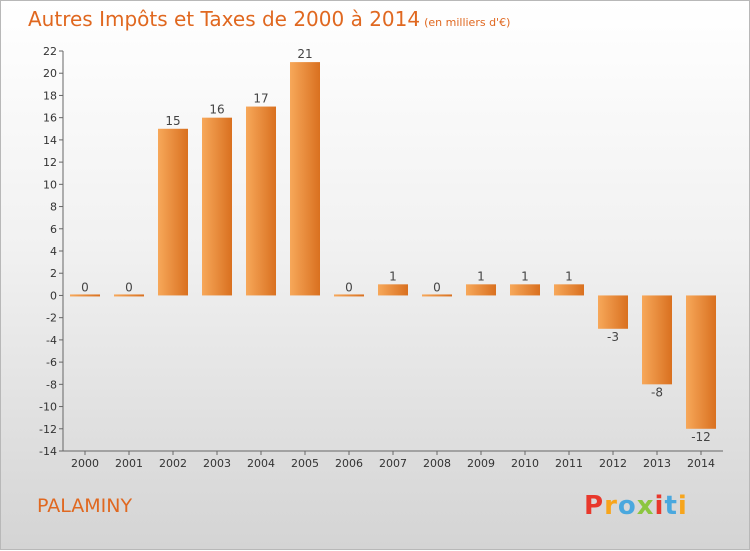 This screenshot has height=551, width=750. Describe the element at coordinates (51, 318) in the screenshot. I see `y-tick-label: -2` at that location.